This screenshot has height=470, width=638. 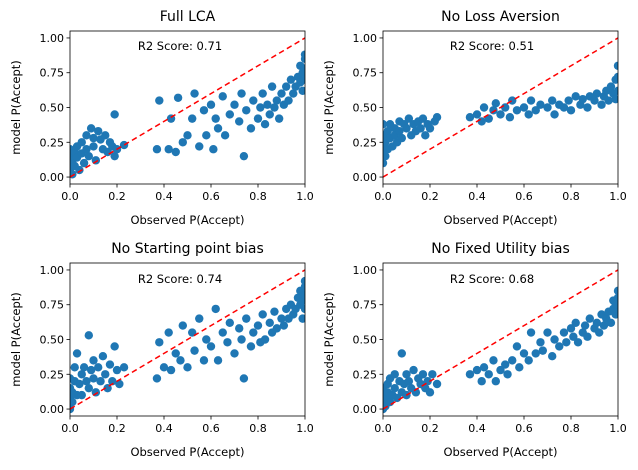 What do you see at coordinates (492, 279) in the screenshot?
I see `r2-annotation: R2 Score: 0.68` at bounding box center [492, 279].